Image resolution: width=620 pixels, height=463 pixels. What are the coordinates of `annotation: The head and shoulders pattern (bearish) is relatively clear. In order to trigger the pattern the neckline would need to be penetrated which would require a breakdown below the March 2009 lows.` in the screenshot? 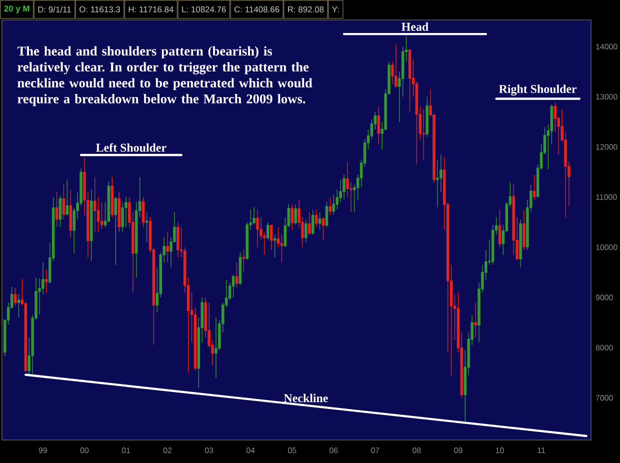 It's located at (164, 76).